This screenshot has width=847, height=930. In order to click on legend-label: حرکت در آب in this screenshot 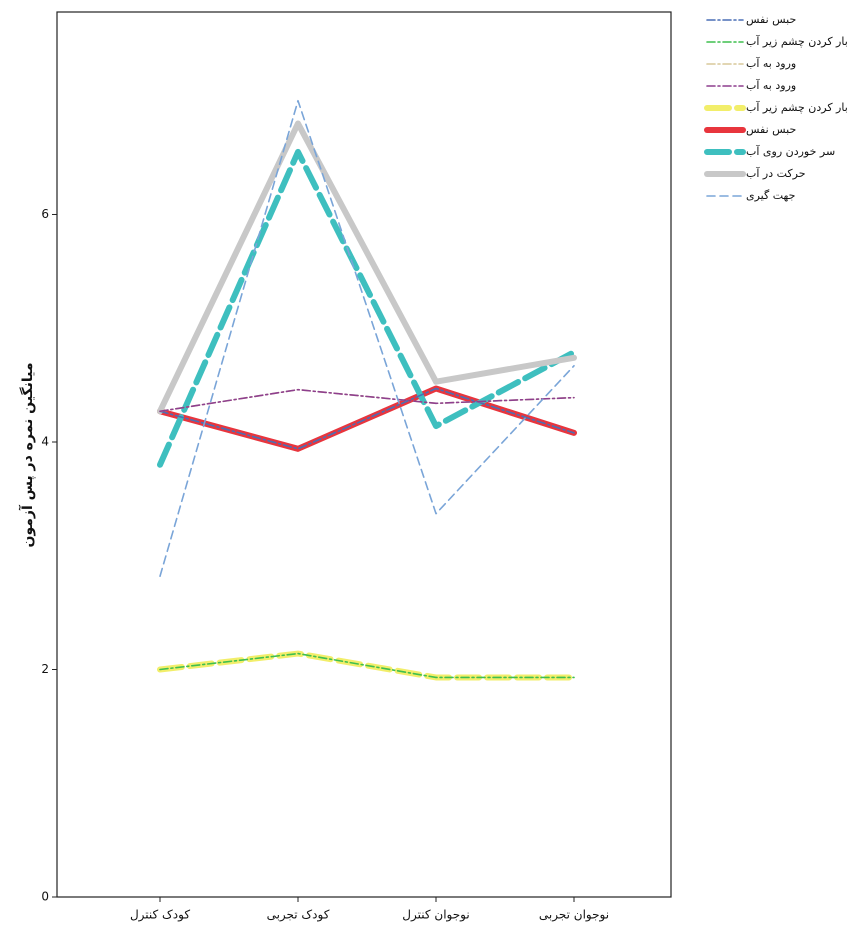, I will do `click(776, 173)`.